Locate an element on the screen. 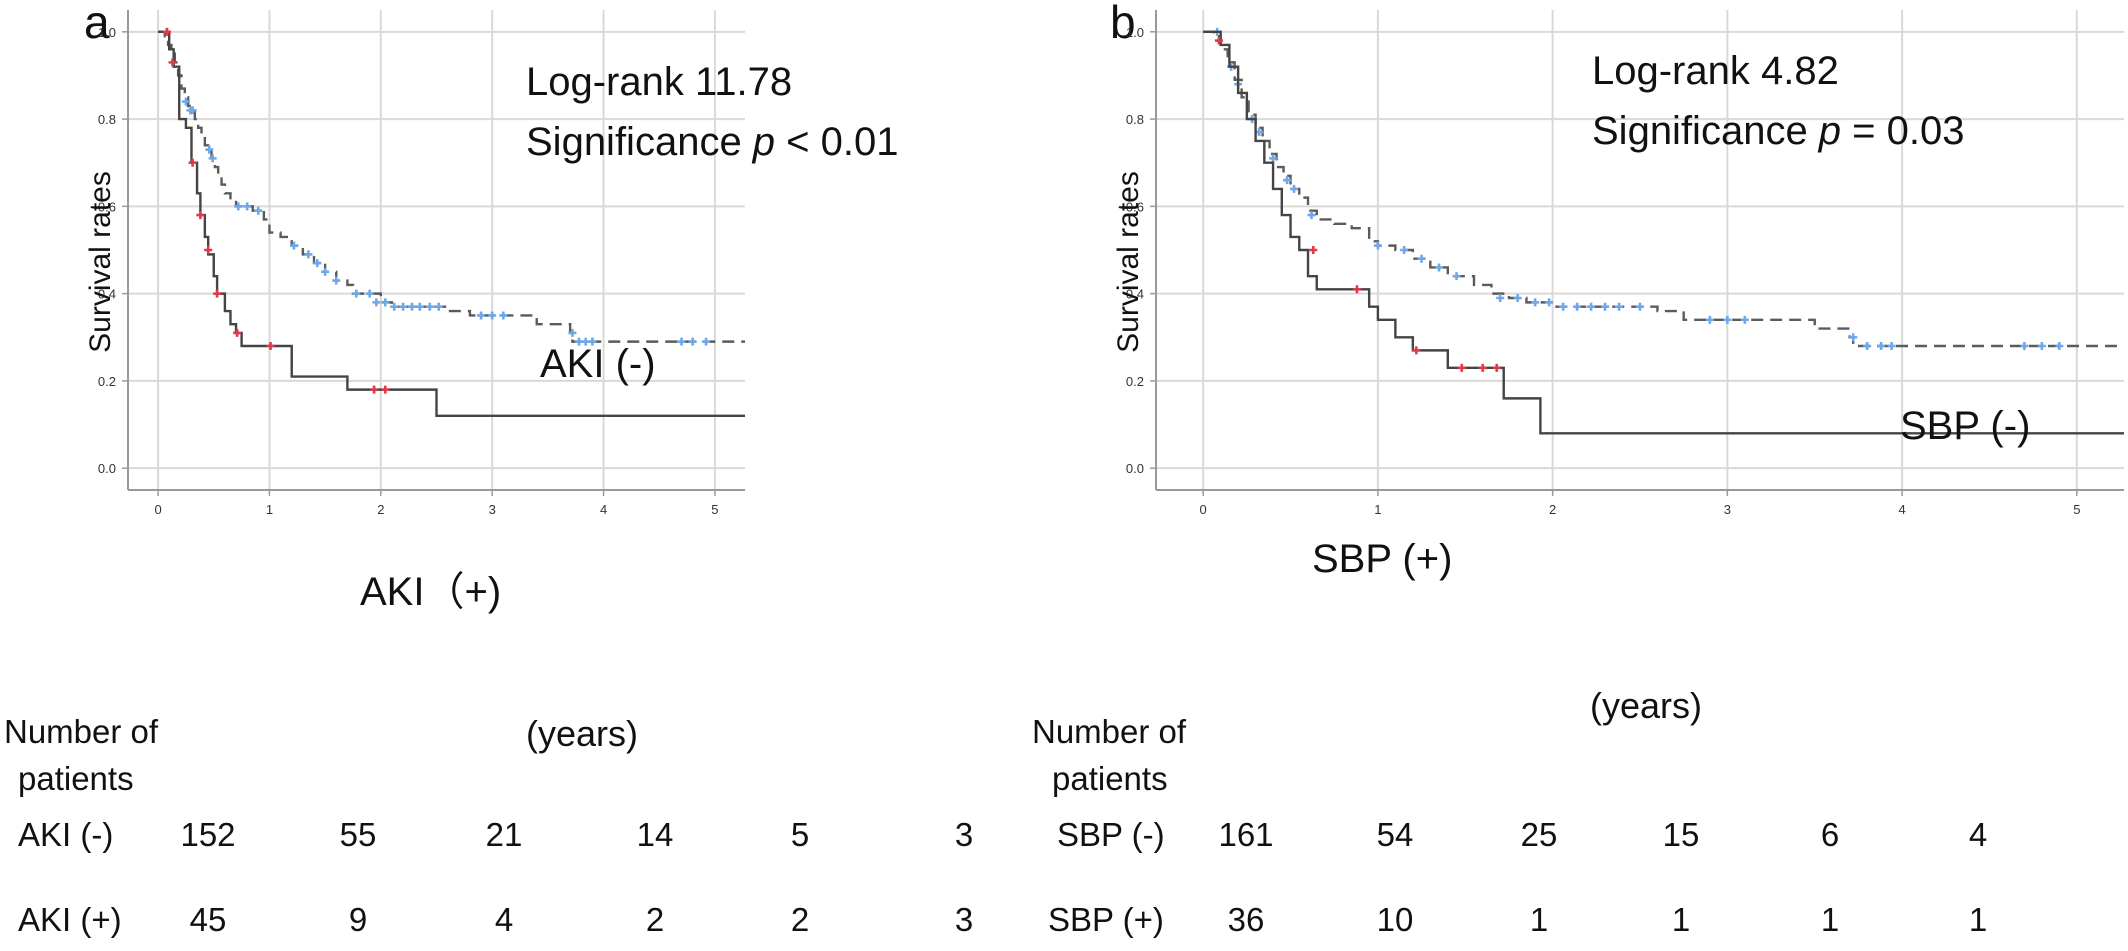 This screenshot has width=2128, height=951. panel-a-series-label-aki-neg: AKI (-) is located at coordinates (598, 364).